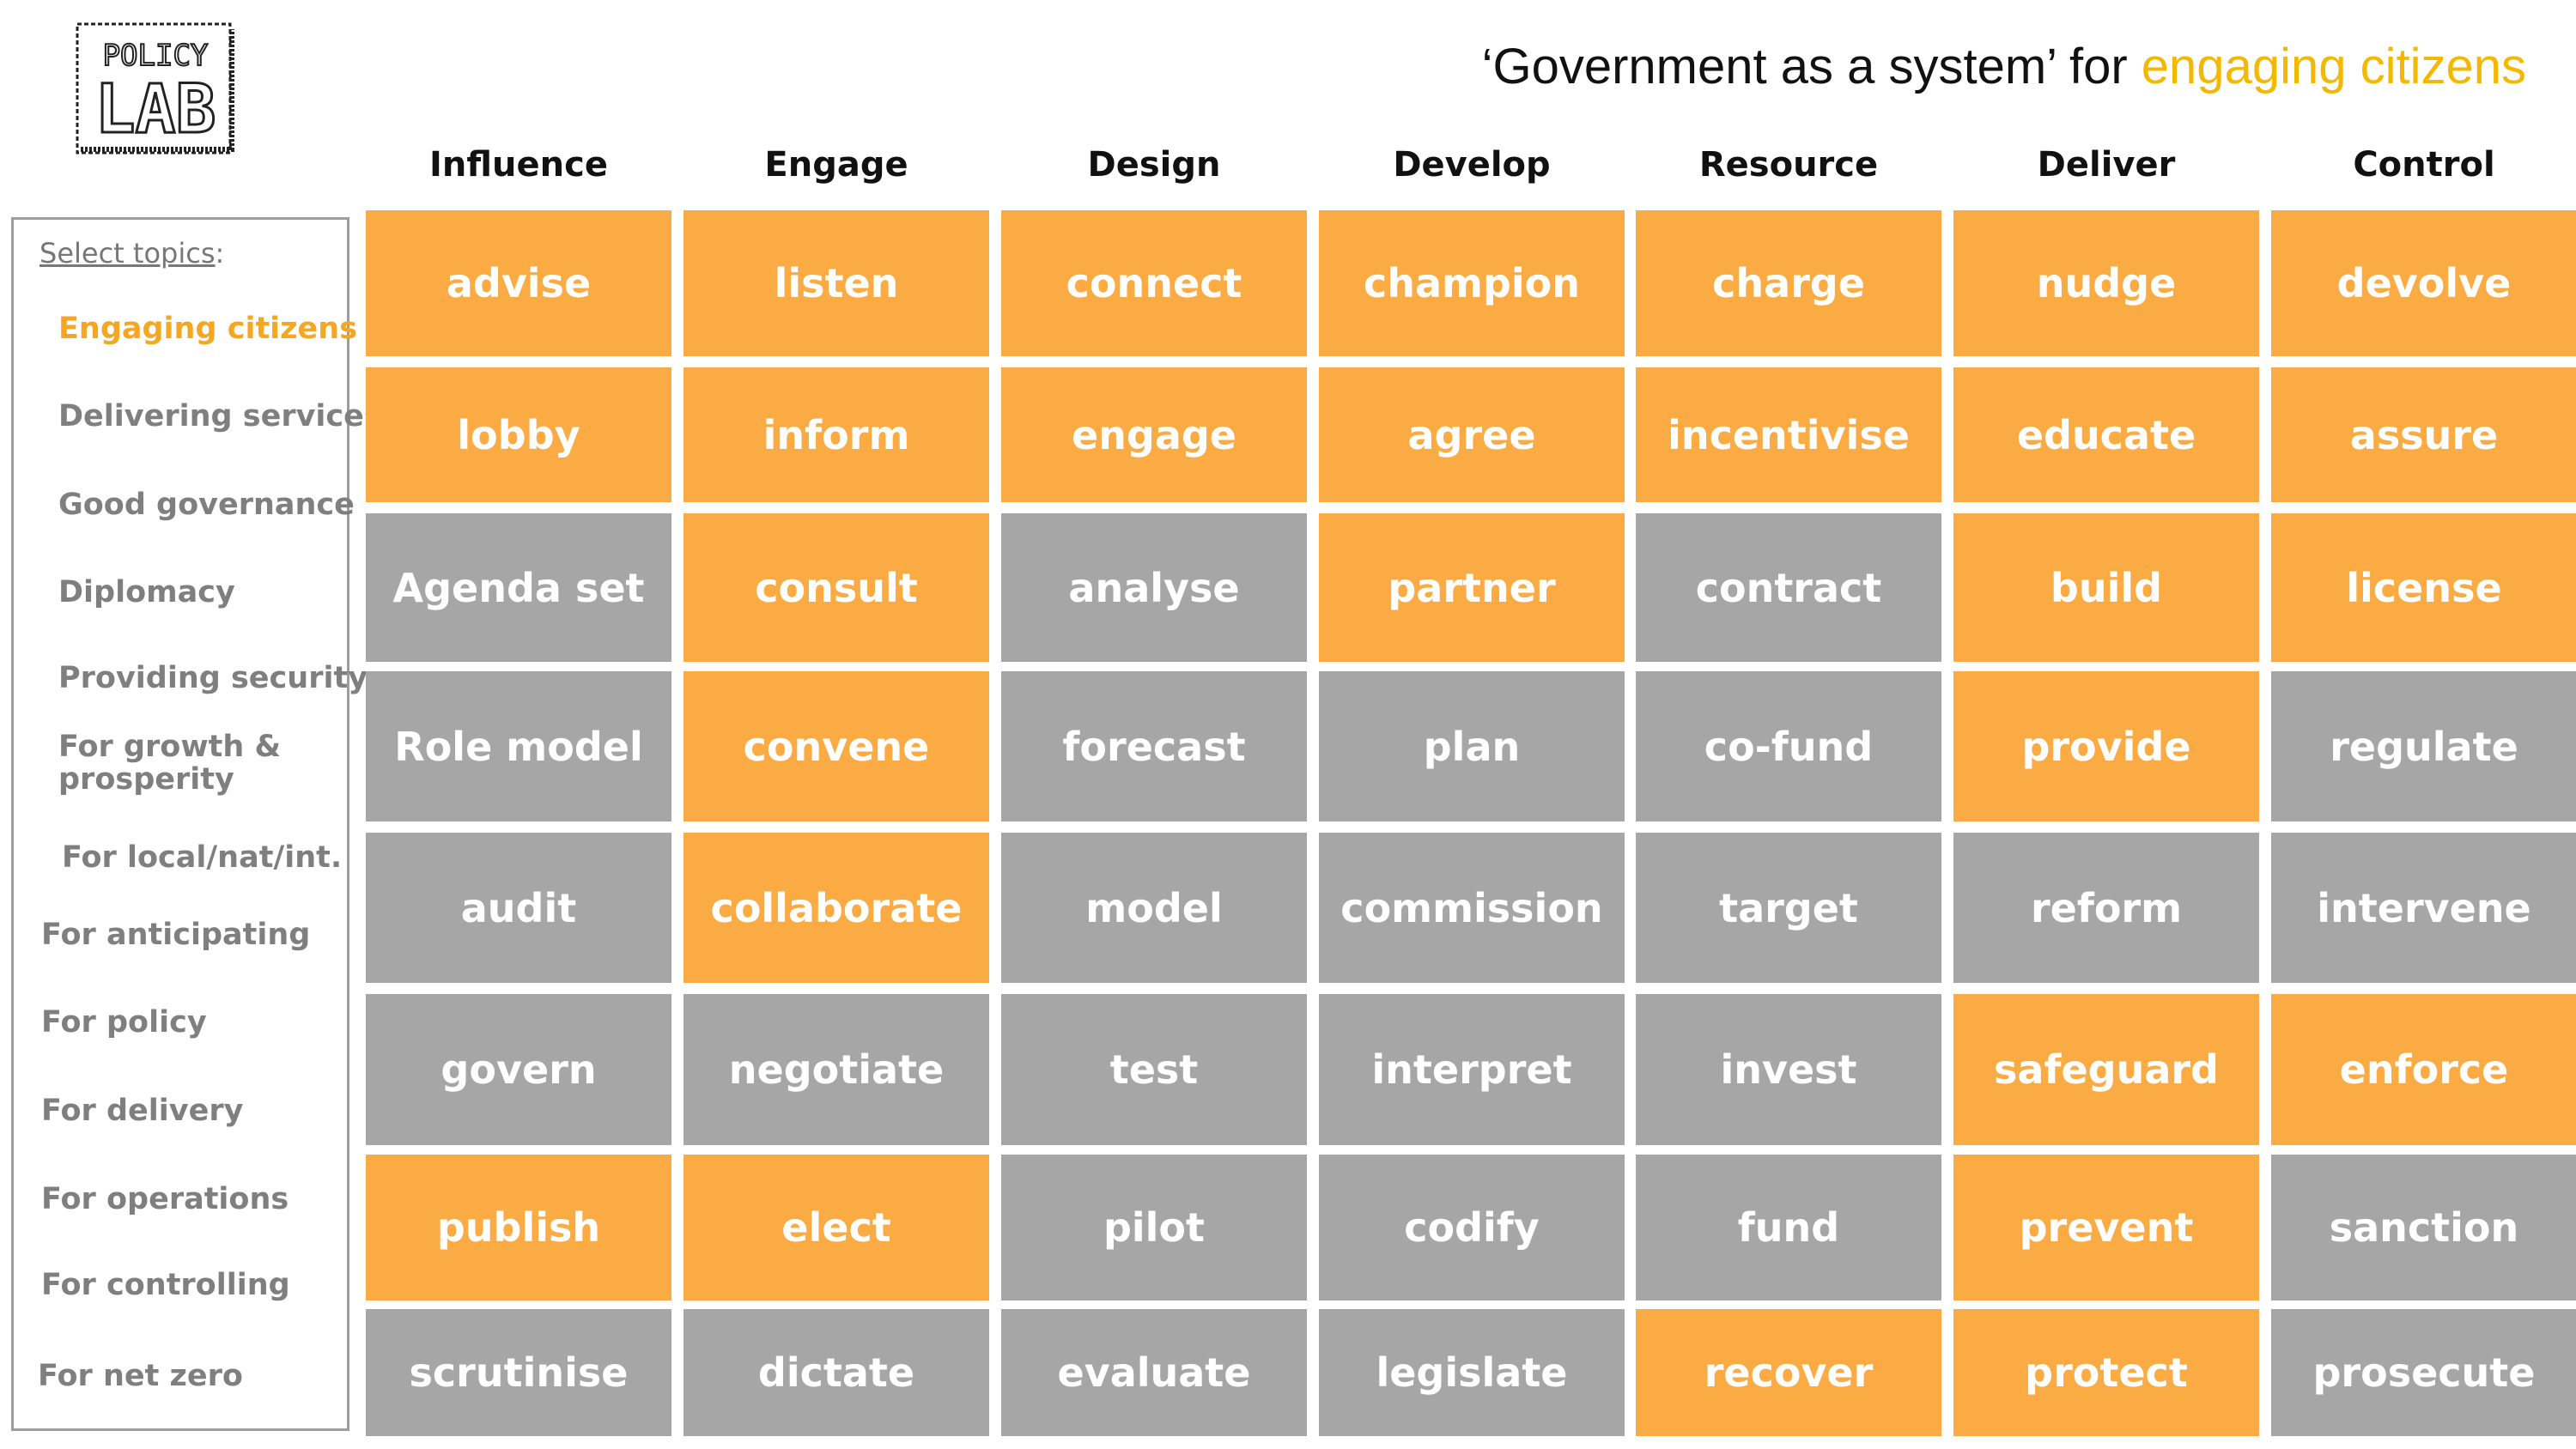  I want to click on grid-cell-listen: listen, so click(836, 283).